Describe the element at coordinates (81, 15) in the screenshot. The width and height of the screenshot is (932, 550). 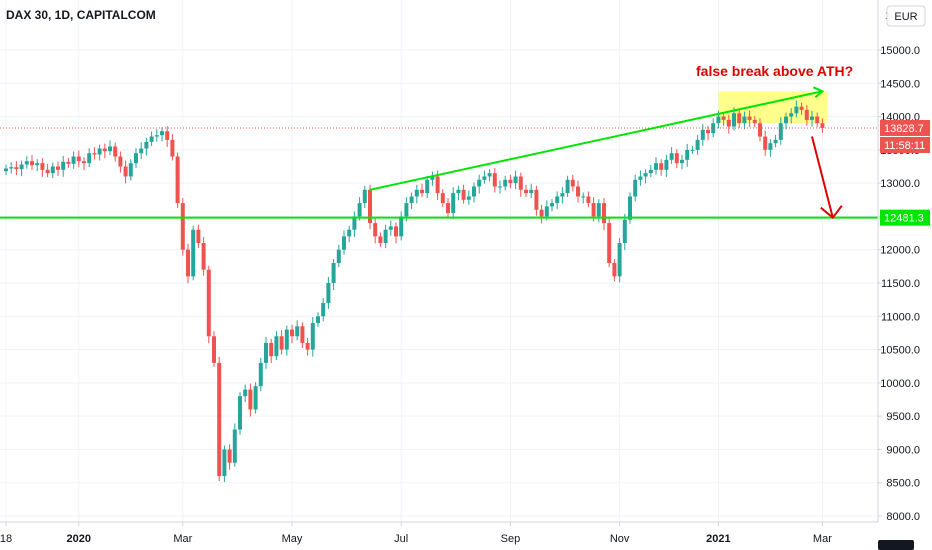
I see `chart-title: DAX 30, 1D, CAPITALCOM` at that location.